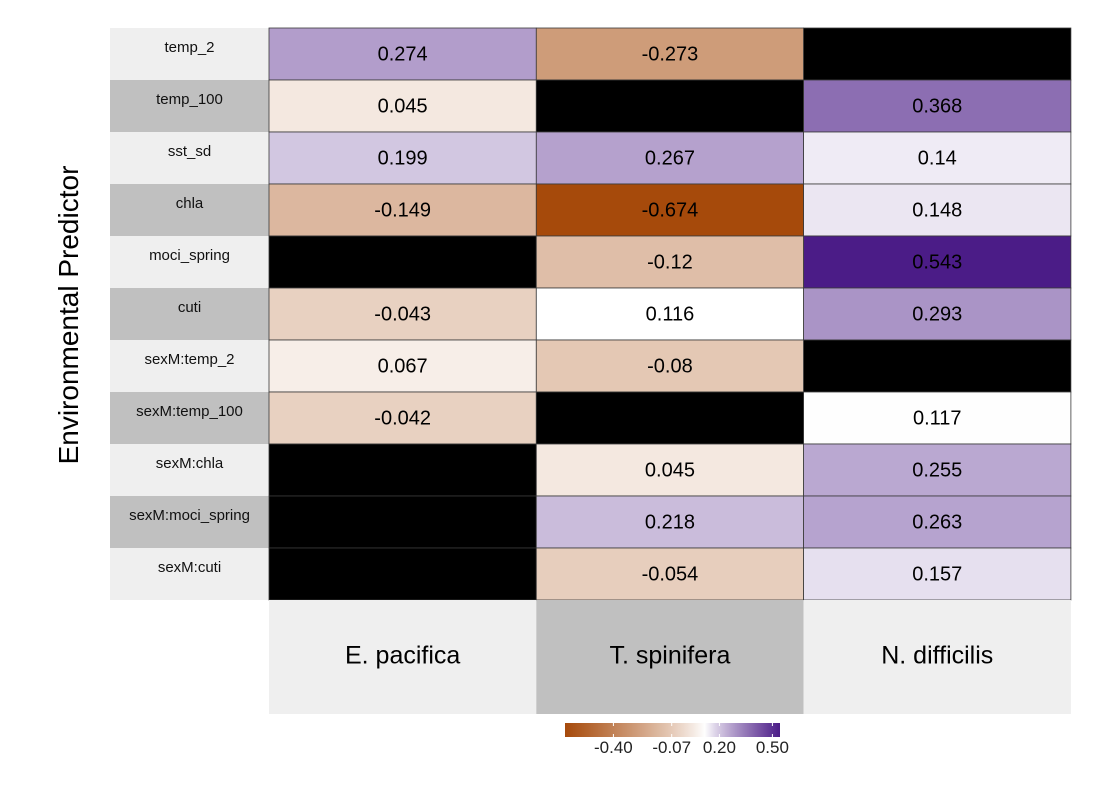 The image size is (1100, 805). Describe the element at coordinates (189, 567) in the screenshot. I see `row-label: sexM:cuti` at that location.